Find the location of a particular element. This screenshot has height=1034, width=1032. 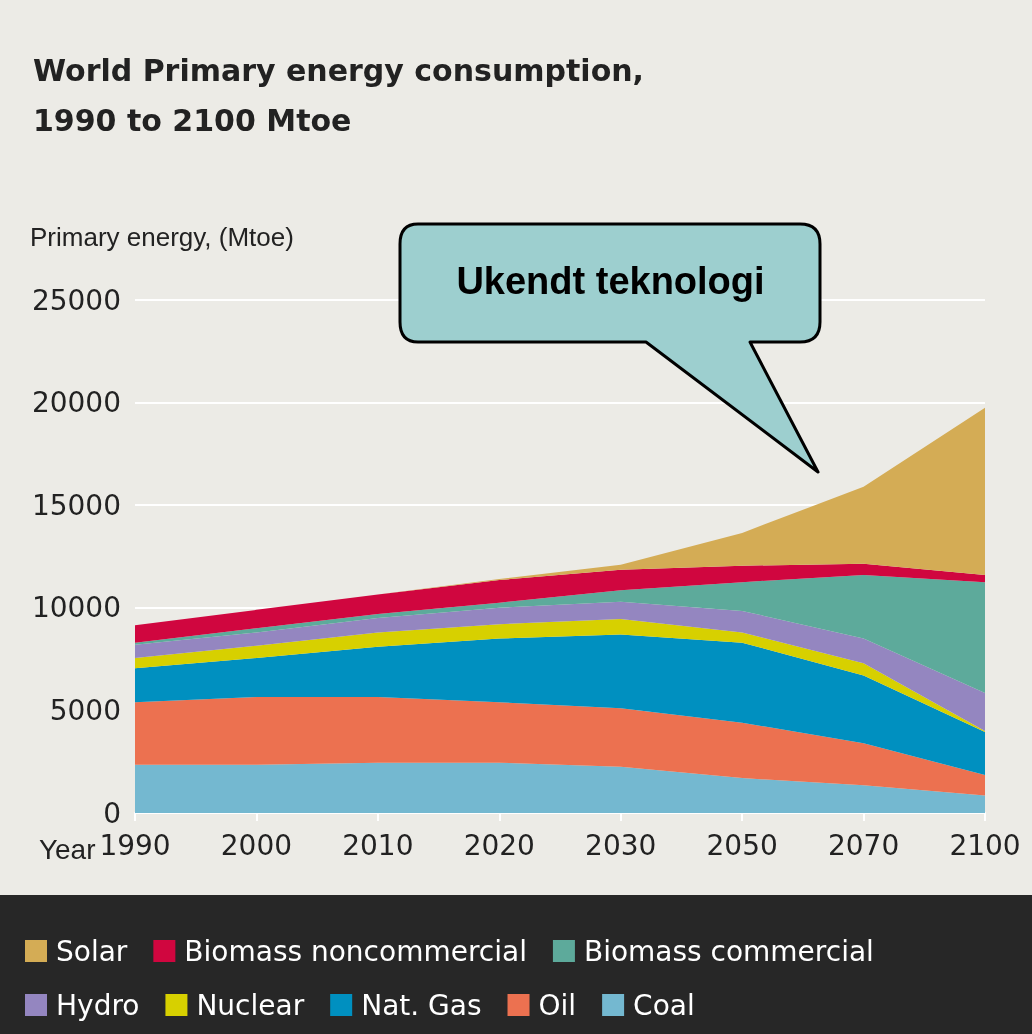

x-tick-label: 2010 is located at coordinates (378, 845).